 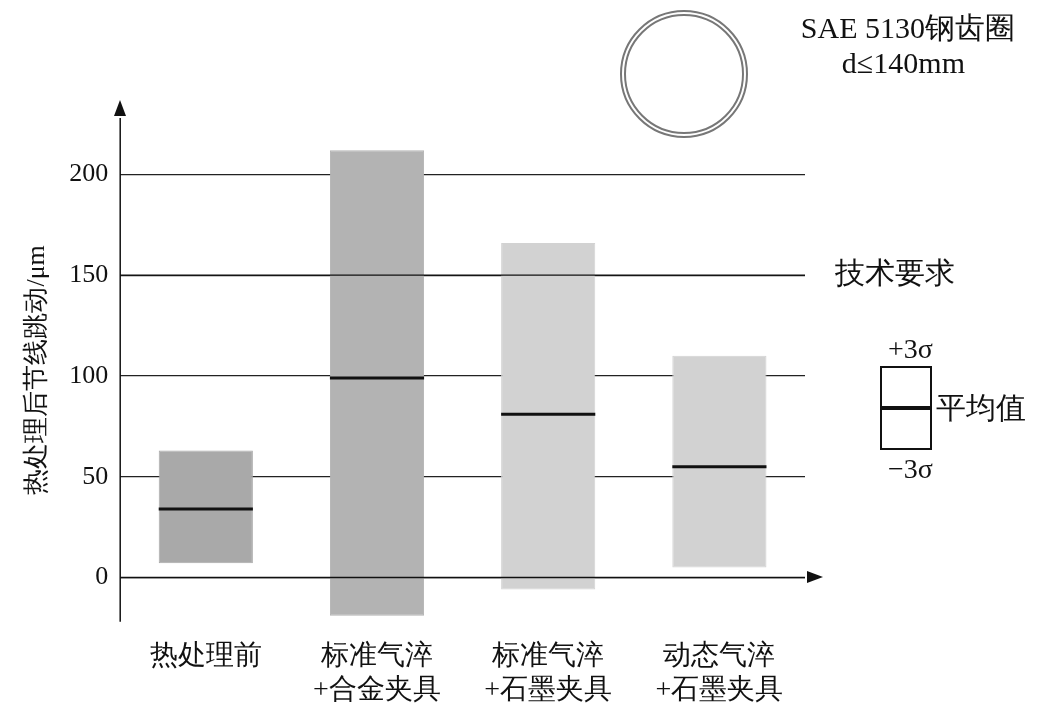 I want to click on ref-line-label: 技术要求, so click(x=894, y=273).